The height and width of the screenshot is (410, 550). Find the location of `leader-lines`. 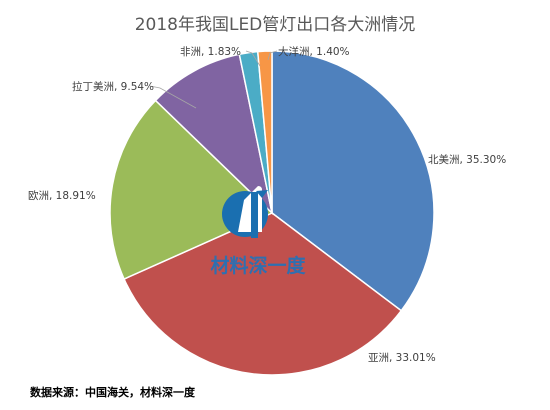

leader-lines is located at coordinates (213, 79).